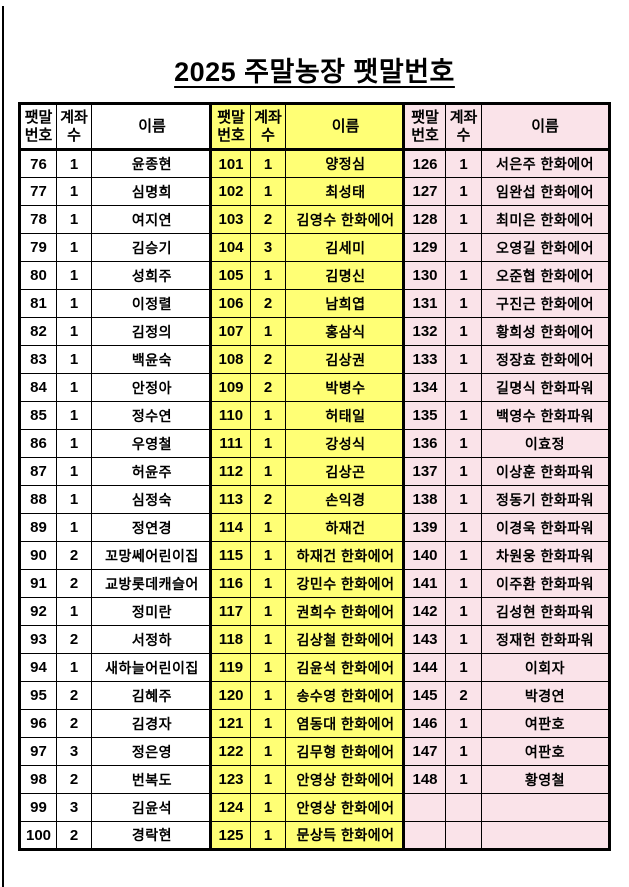  I want to click on name-cell: 서은주 한화에어, so click(545, 163).